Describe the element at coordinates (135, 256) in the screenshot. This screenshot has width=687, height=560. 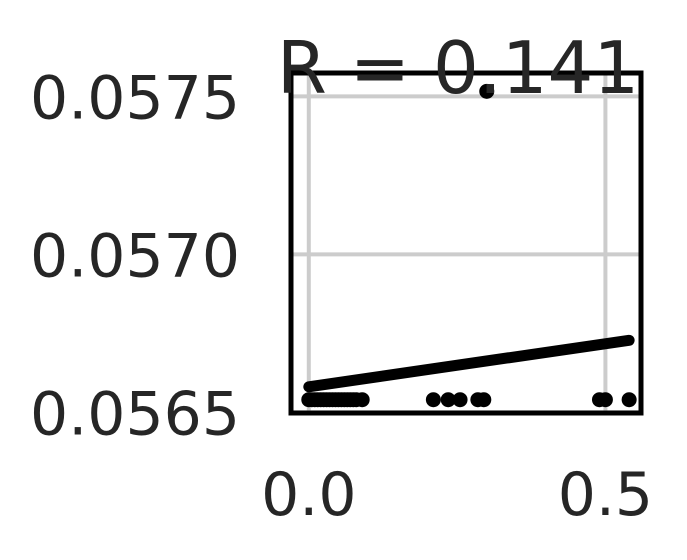
I see `y-tick-label-1: 0.0570` at that location.